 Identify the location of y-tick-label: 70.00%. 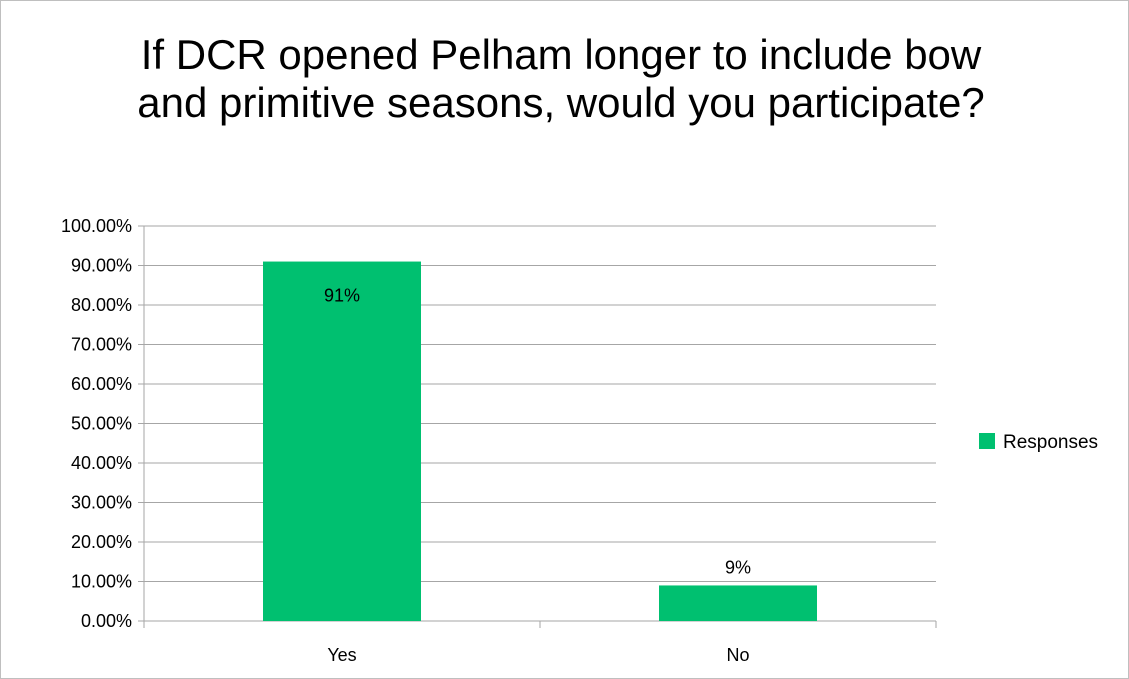
(101, 345).